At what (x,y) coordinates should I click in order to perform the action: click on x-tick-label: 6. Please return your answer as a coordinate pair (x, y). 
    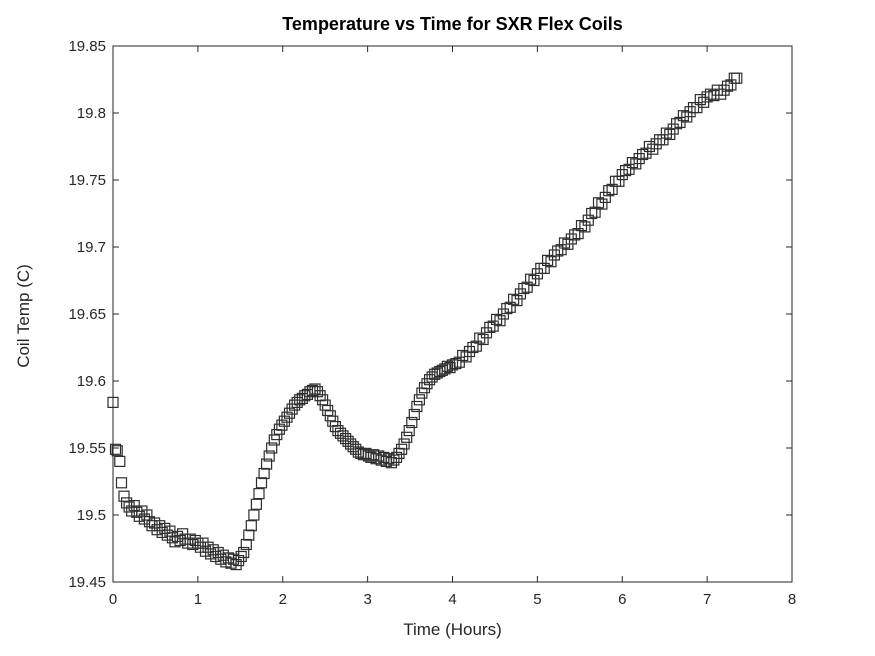
    Looking at the image, I should click on (622, 599).